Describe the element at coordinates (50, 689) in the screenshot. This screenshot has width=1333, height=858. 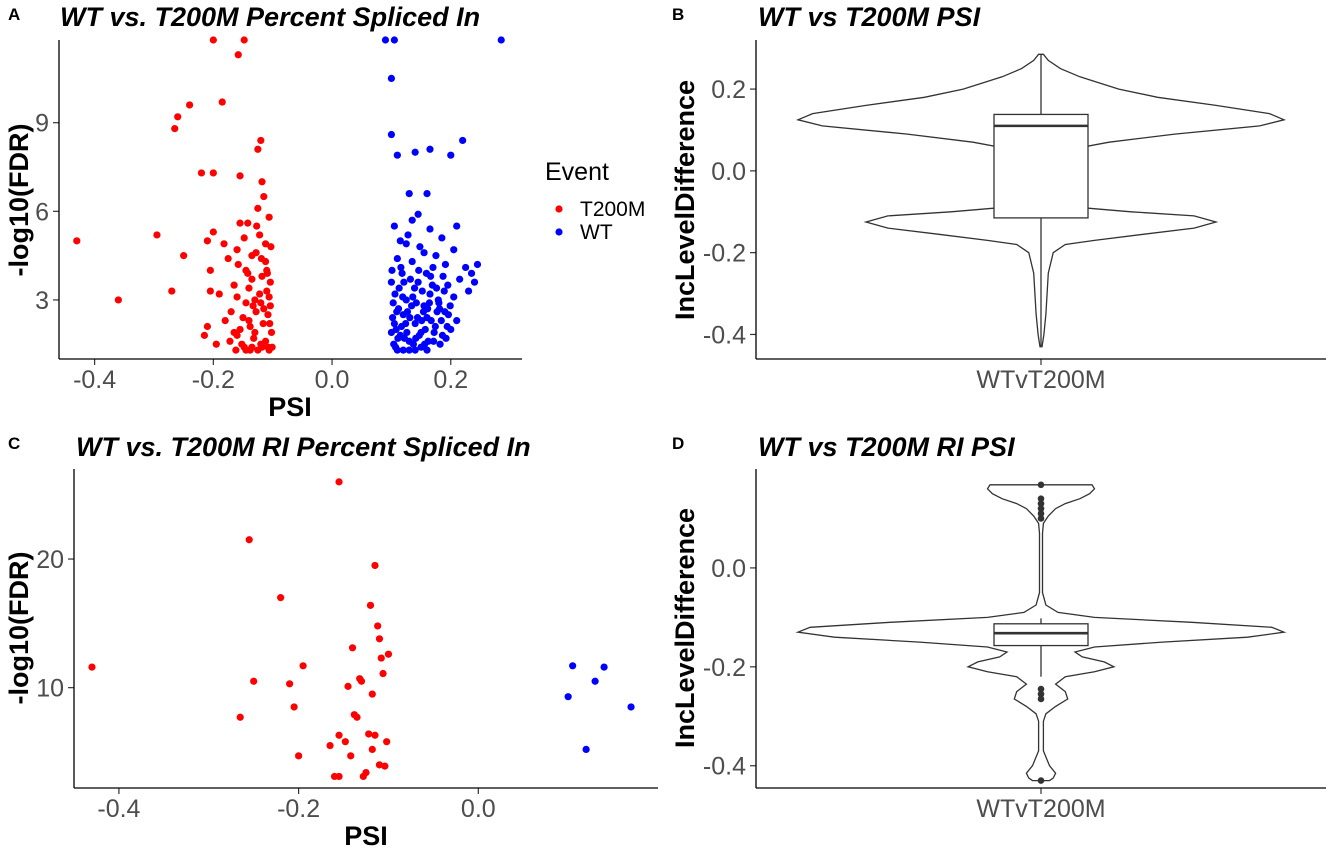
I see `panel-c-y-tick-label: 10` at that location.